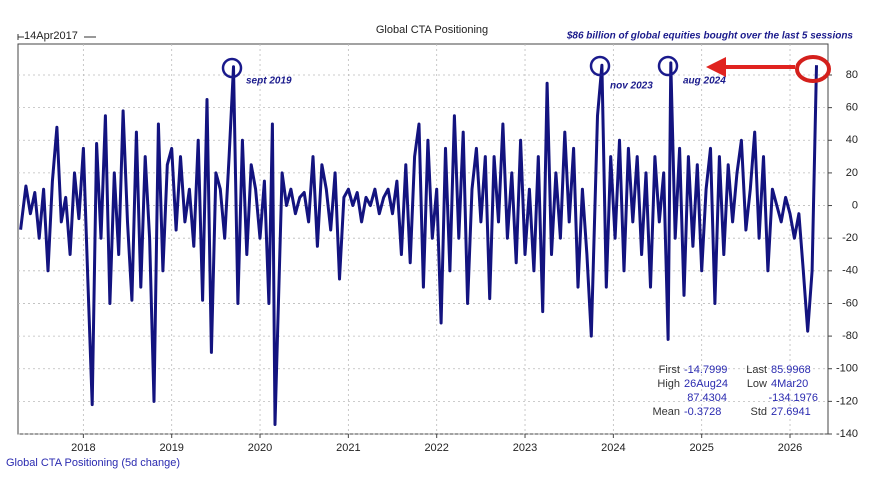 This screenshot has height=487, width=872. Describe the element at coordinates (525, 448) in the screenshot. I see `x-tick-label: 2023` at that location.